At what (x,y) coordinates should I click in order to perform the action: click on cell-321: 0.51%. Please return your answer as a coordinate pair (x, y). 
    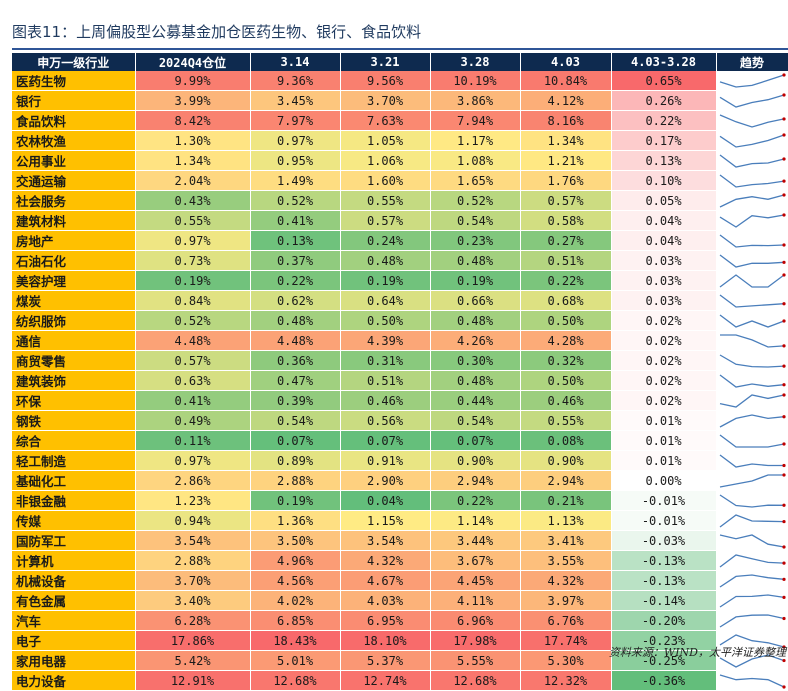
    Looking at the image, I should click on (385, 380).